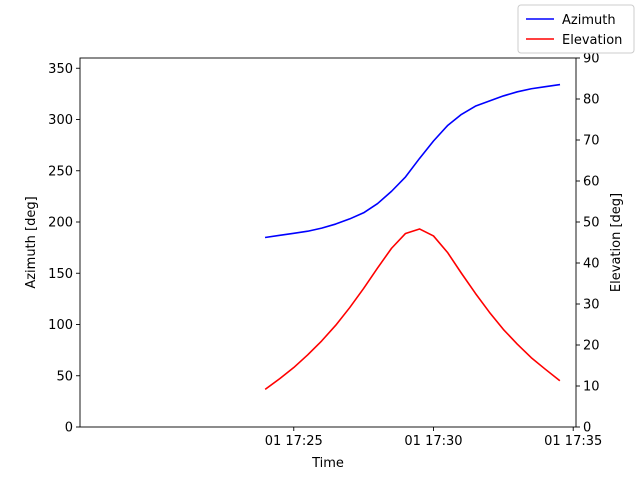  What do you see at coordinates (591, 387) in the screenshot?
I see `y-right-tick-label: 10` at bounding box center [591, 387].